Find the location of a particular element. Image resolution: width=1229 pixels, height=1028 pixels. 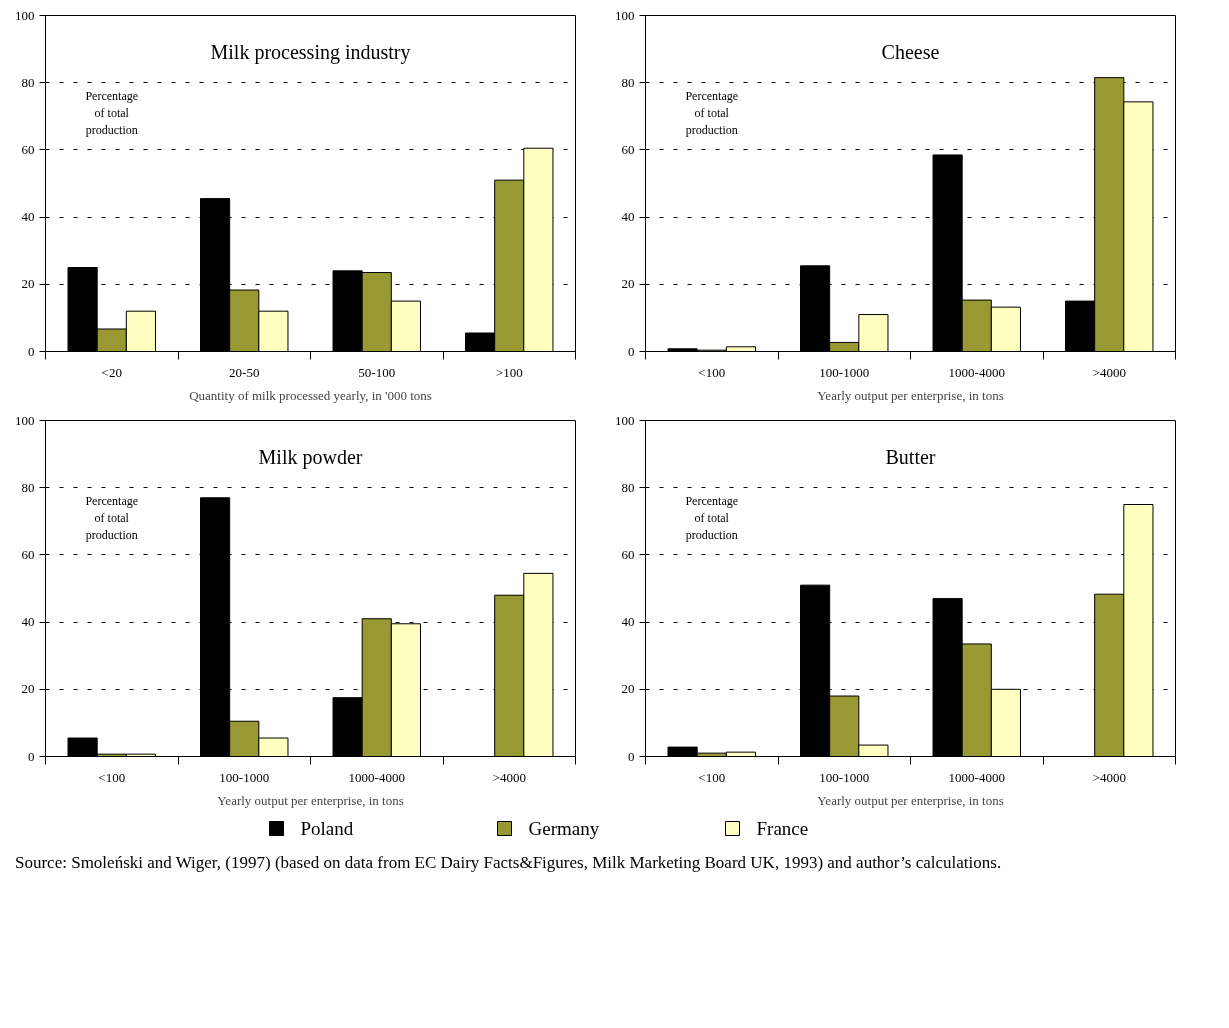

x-tick-label: 50-100 is located at coordinates (377, 372).